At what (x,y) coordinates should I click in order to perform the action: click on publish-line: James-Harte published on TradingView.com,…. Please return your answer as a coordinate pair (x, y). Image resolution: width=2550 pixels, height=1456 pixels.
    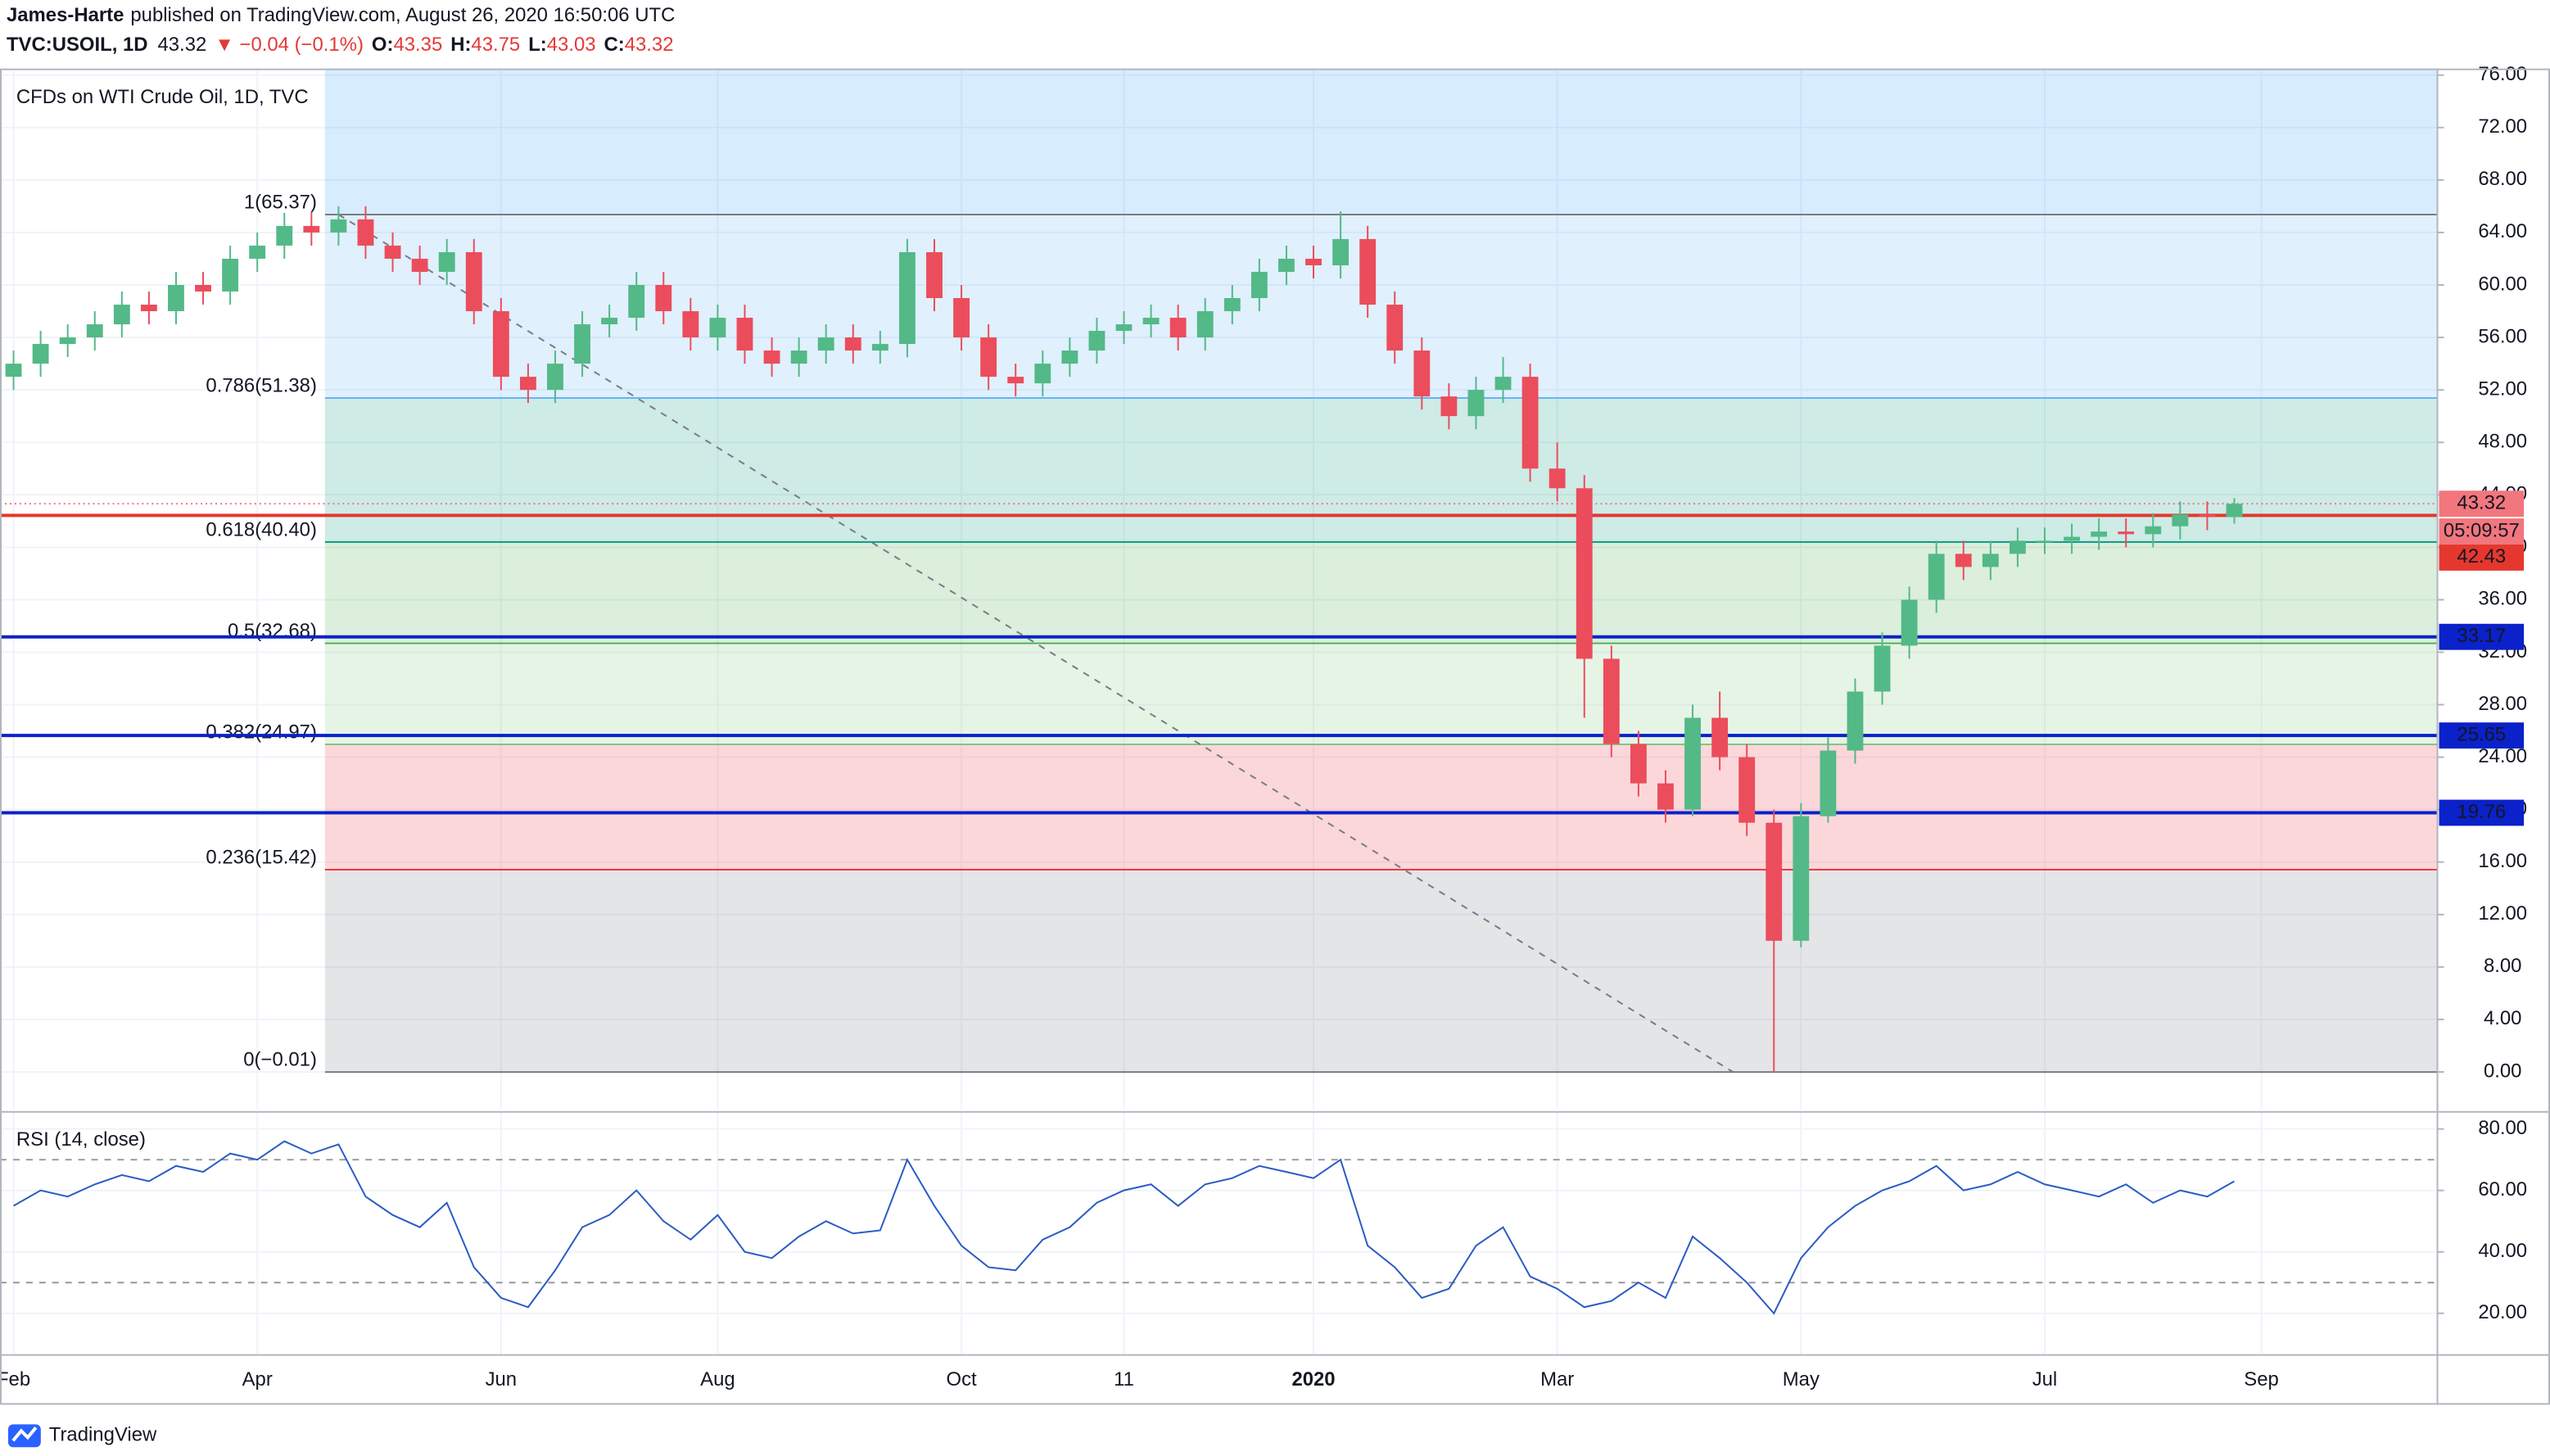
    Looking at the image, I should click on (341, 15).